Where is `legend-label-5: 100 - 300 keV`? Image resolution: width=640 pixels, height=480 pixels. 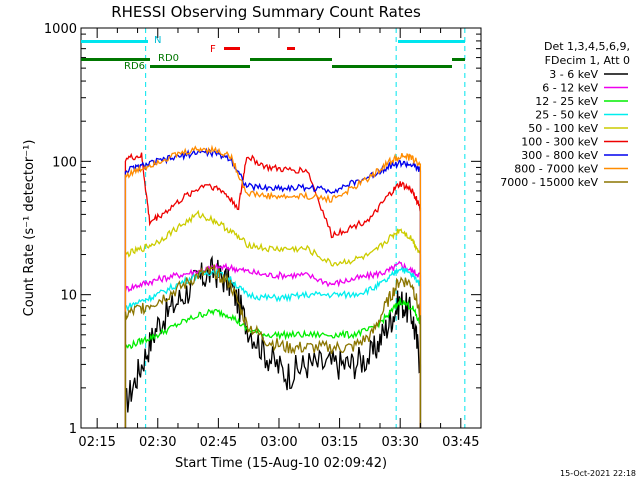
legend-label-5: 100 - 300 keV is located at coordinates (559, 142).